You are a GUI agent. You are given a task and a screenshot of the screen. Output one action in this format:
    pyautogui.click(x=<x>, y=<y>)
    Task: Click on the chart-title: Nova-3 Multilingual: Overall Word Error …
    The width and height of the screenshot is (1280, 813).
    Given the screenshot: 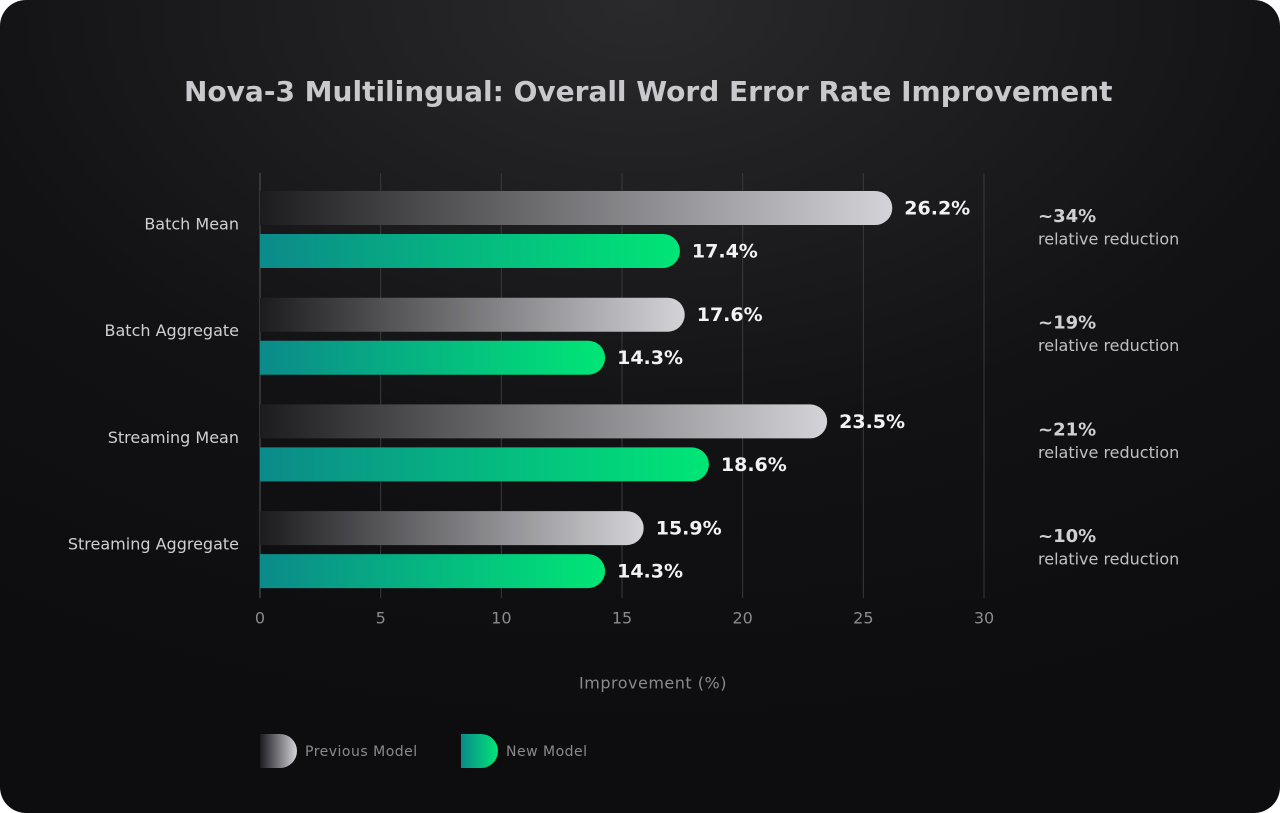 What is the action you would take?
    pyautogui.click(x=648, y=91)
    